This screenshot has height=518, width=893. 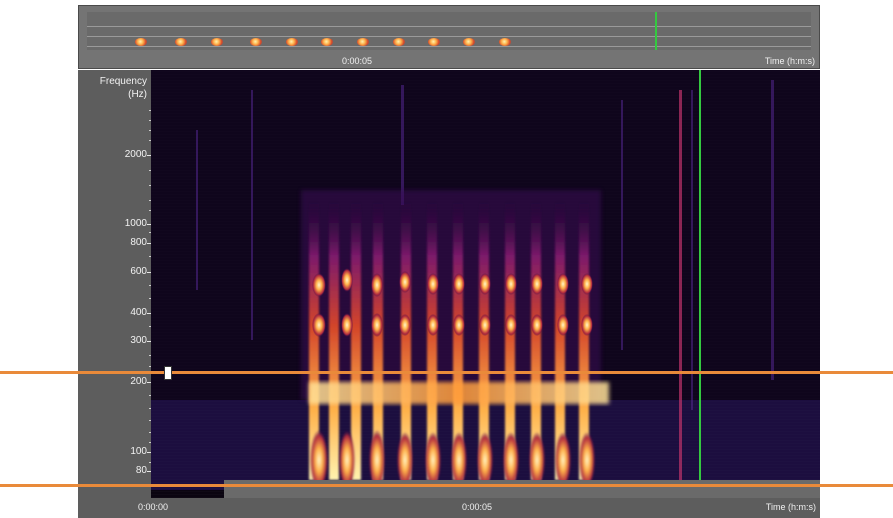 I want to click on spectrogram-cursor, so click(x=700, y=275).